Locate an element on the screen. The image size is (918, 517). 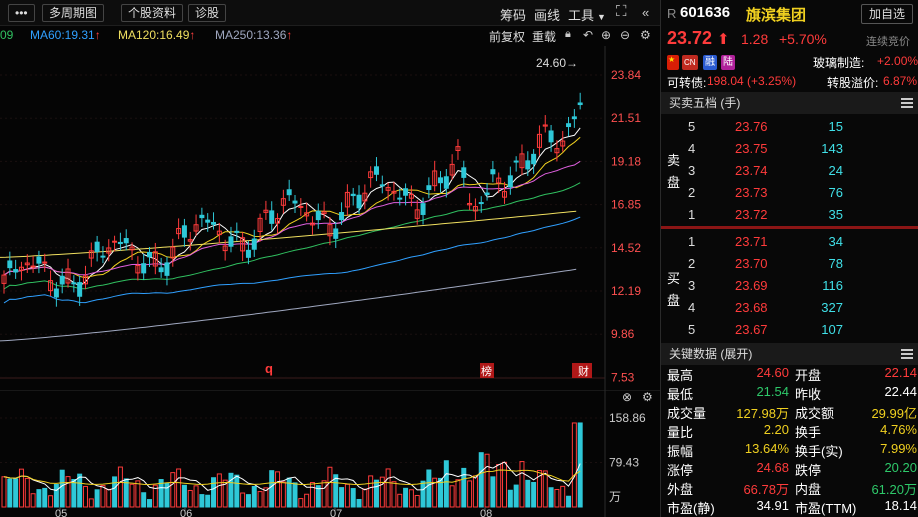
last-price: 23.72 is located at coordinates (690, 38).